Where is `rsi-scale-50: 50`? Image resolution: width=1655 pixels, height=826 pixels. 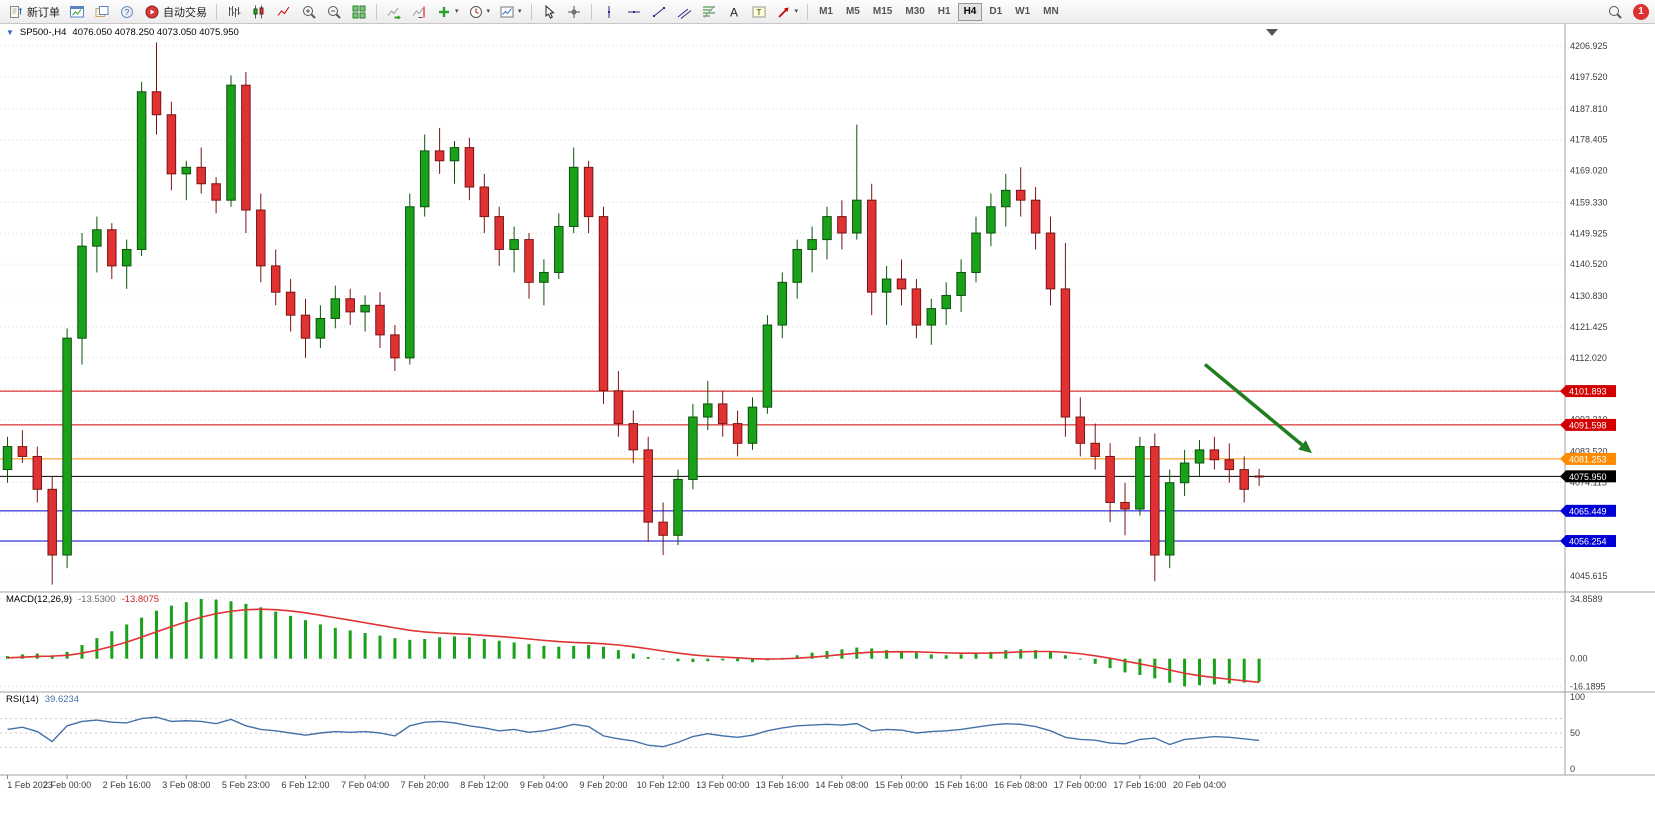
rsi-scale-50: 50 is located at coordinates (1575, 733).